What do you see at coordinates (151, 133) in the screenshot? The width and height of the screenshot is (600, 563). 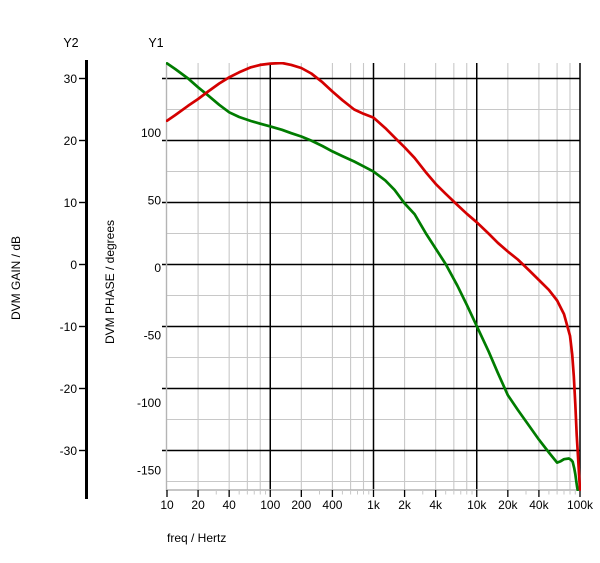 I see `phase-tick-label: 100` at bounding box center [151, 133].